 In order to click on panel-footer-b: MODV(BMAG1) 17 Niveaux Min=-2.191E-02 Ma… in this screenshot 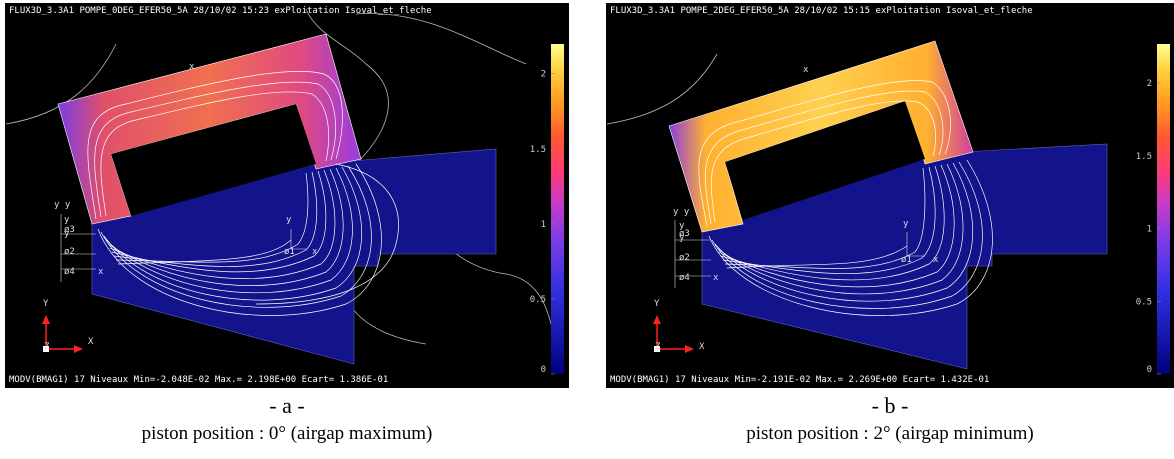, I will do `click(800, 380)`.